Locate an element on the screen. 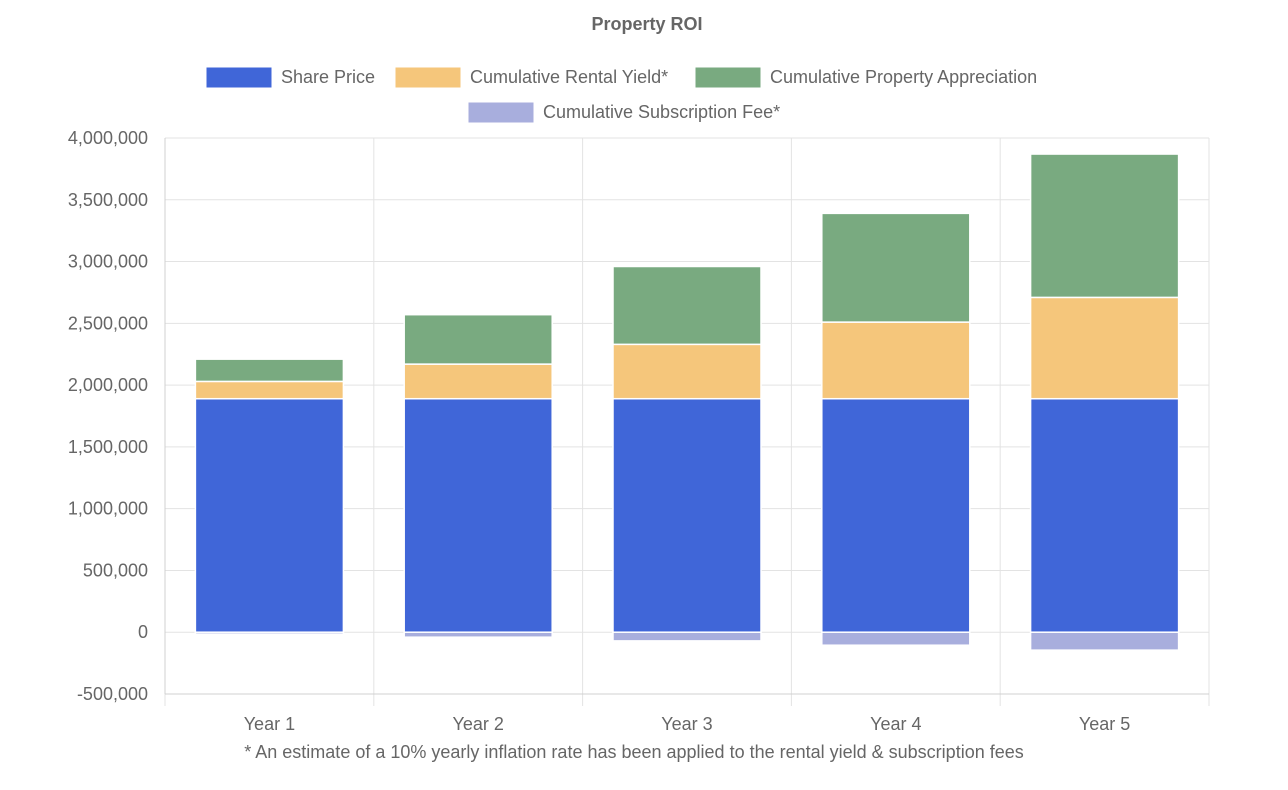 This screenshot has width=1288, height=790. x-tick-label-4: Year 5 is located at coordinates (1104, 724).